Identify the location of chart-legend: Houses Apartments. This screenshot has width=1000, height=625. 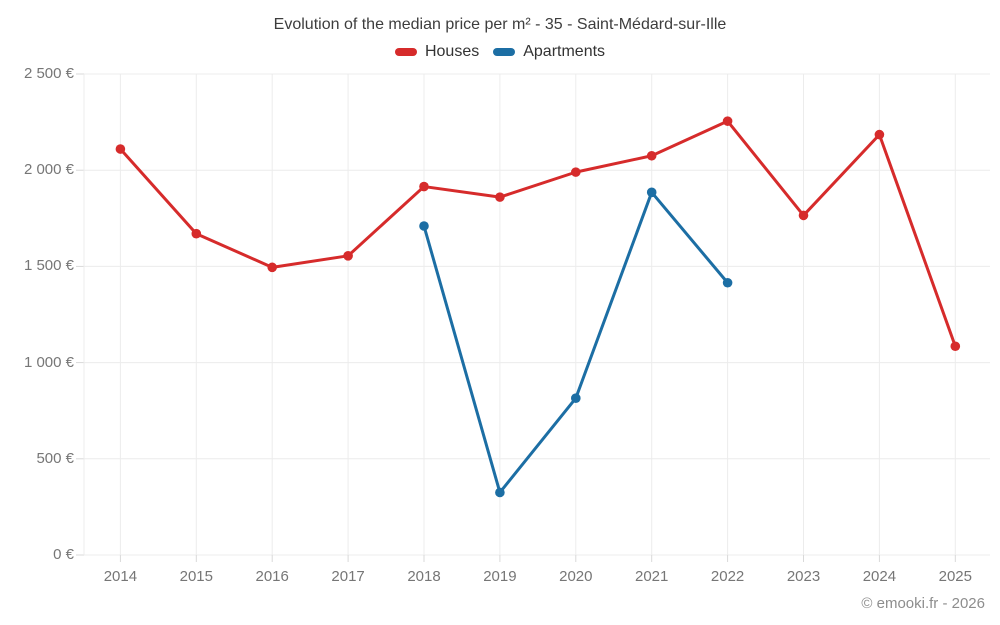
(500, 52).